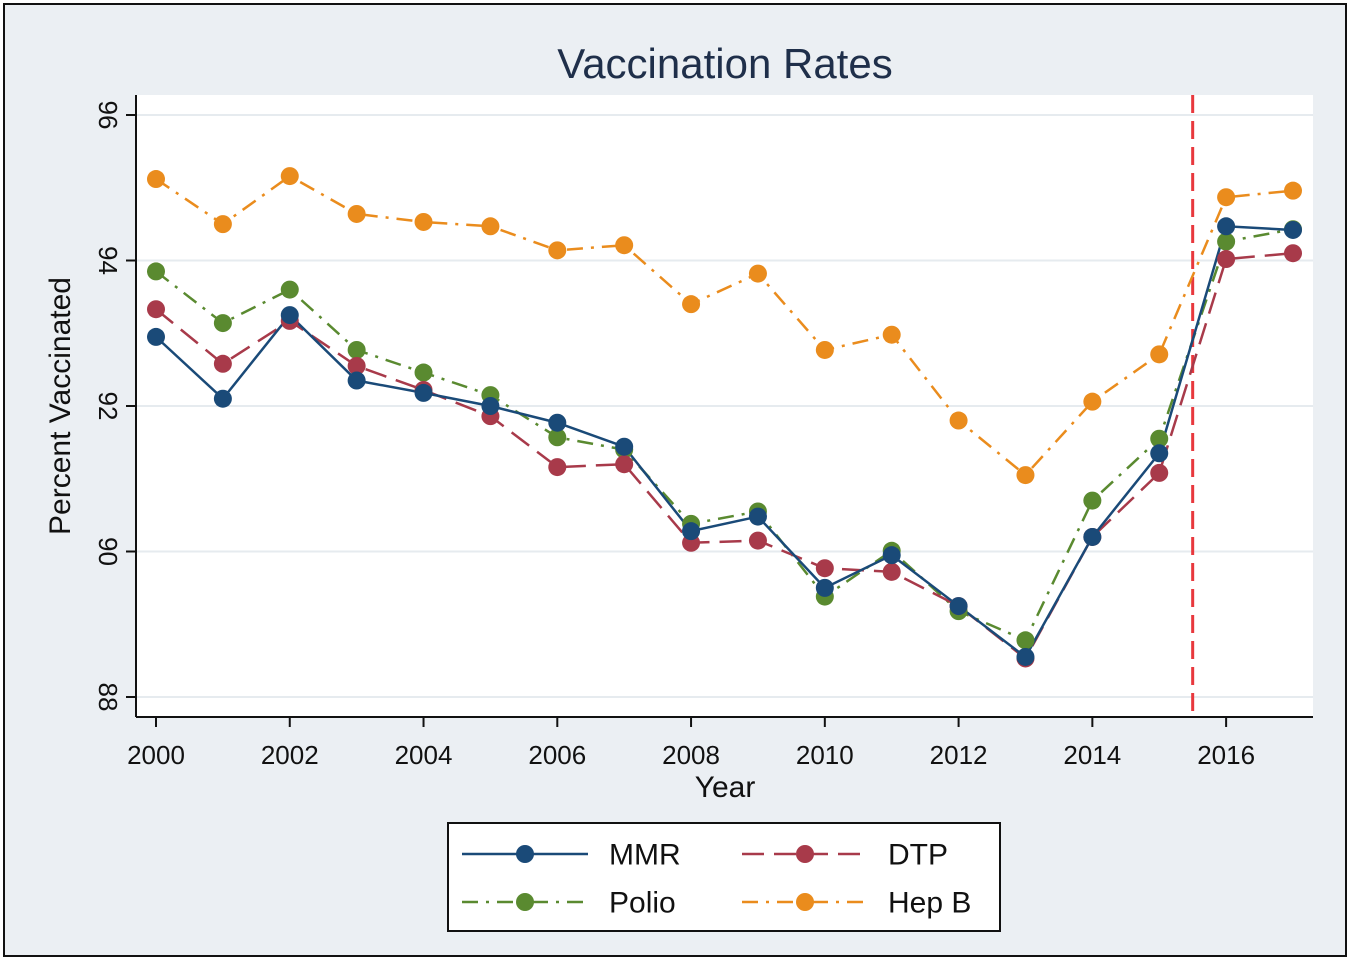  Describe the element at coordinates (557, 755) in the screenshot. I see `x-tick-label: 2006` at that location.